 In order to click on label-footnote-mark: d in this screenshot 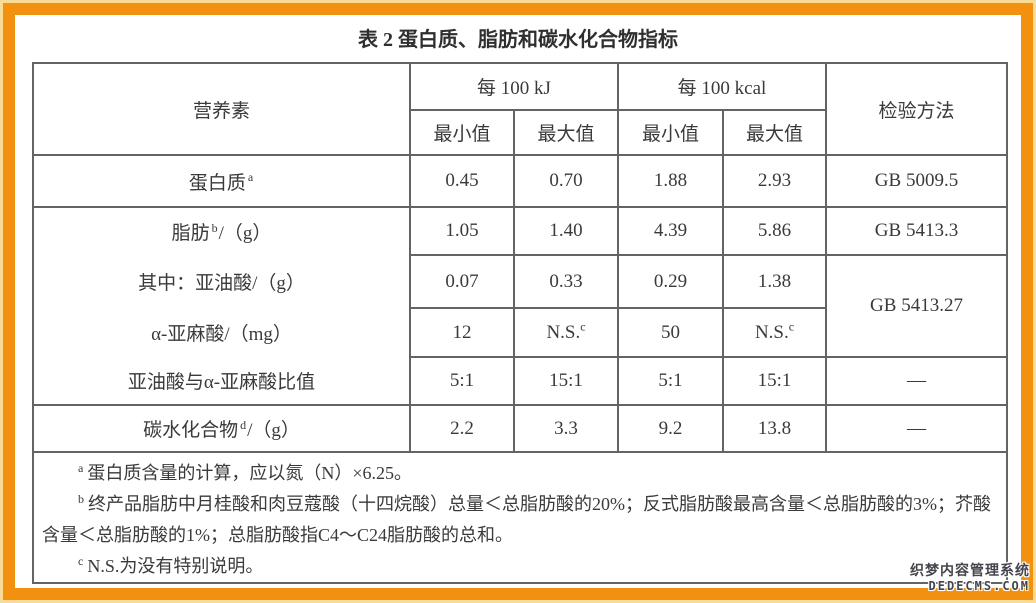, I will do `click(243, 424)`.